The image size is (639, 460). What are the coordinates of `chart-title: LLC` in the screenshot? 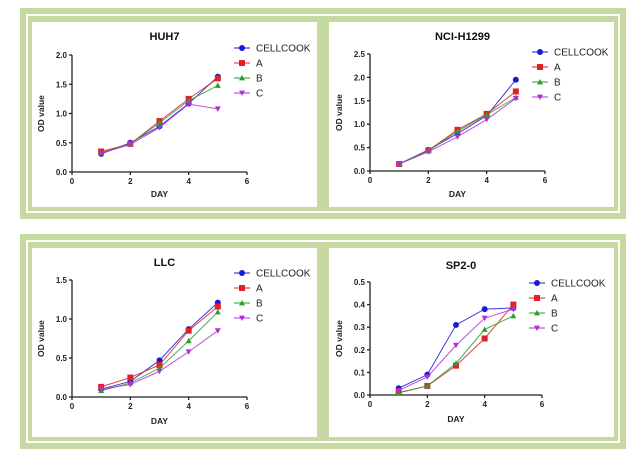 It's located at (164, 263).